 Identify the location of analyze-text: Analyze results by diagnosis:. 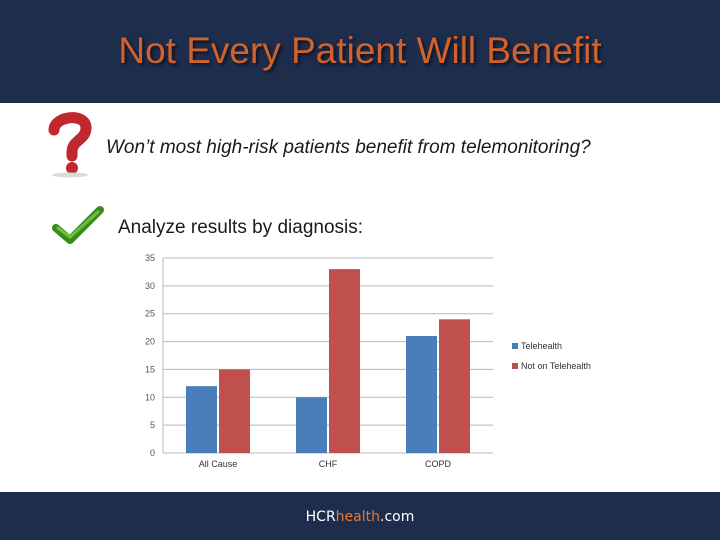
(241, 227).